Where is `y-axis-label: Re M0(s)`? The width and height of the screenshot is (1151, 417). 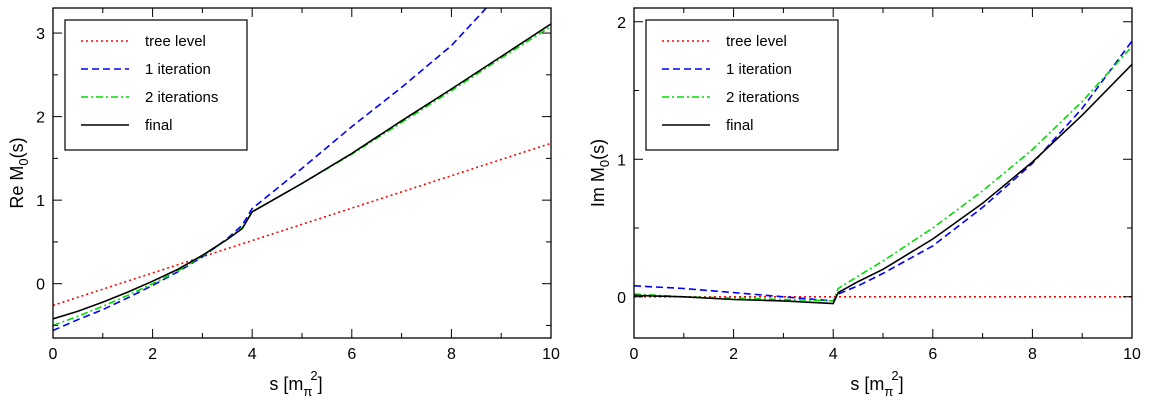 y-axis-label: Re M0(s) is located at coordinates (19, 172).